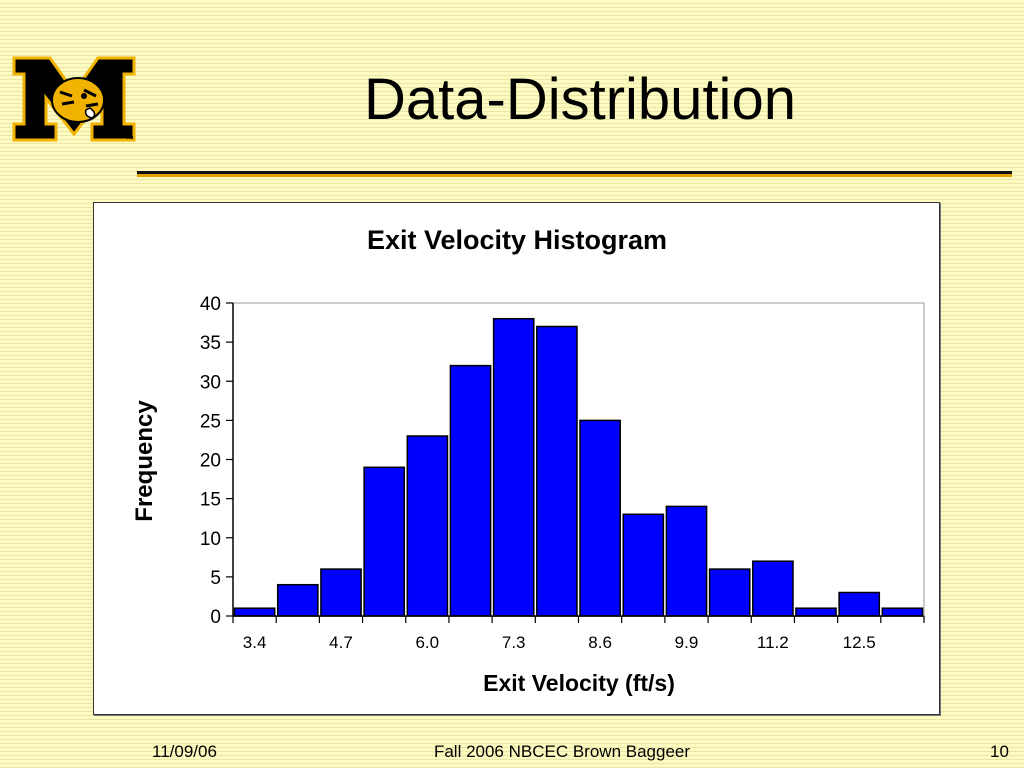  Describe the element at coordinates (517, 240) in the screenshot. I see `chart-title: Exit Velocity Histogram` at that location.